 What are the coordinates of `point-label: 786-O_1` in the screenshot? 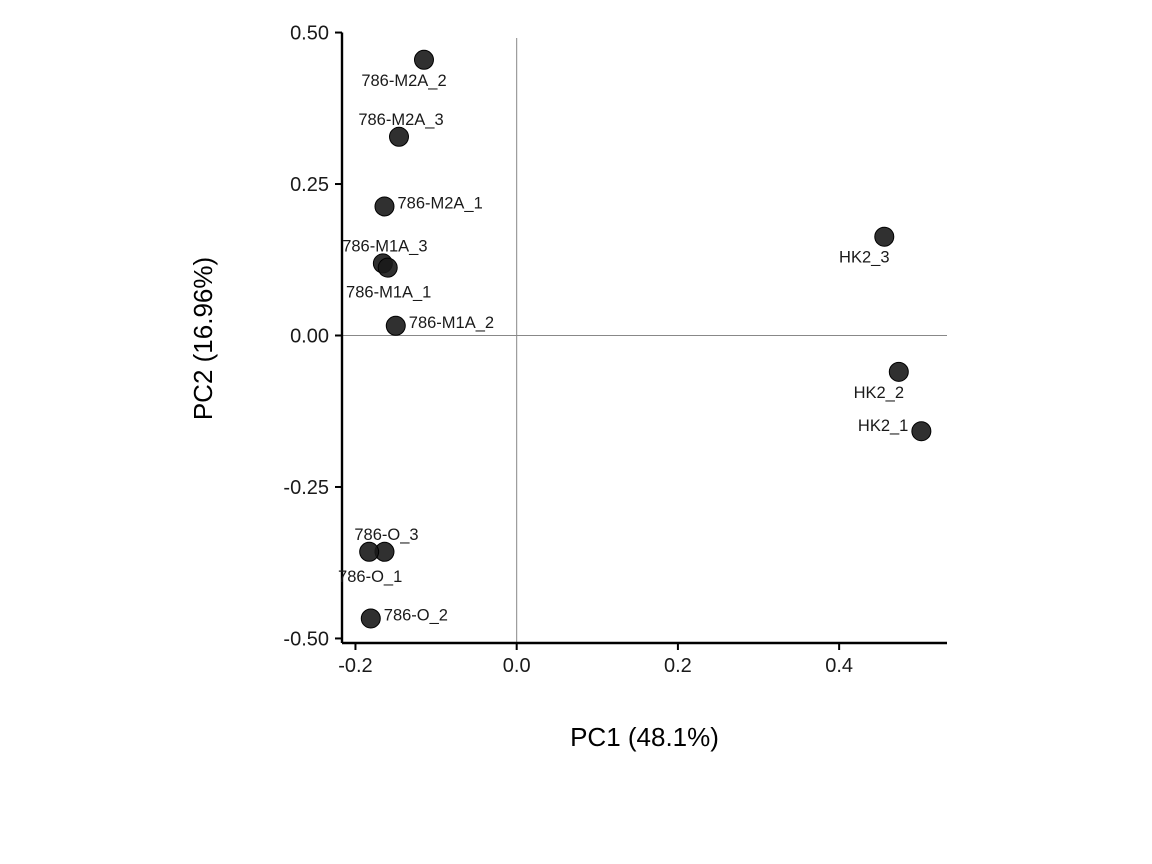 It's located at (370, 577).